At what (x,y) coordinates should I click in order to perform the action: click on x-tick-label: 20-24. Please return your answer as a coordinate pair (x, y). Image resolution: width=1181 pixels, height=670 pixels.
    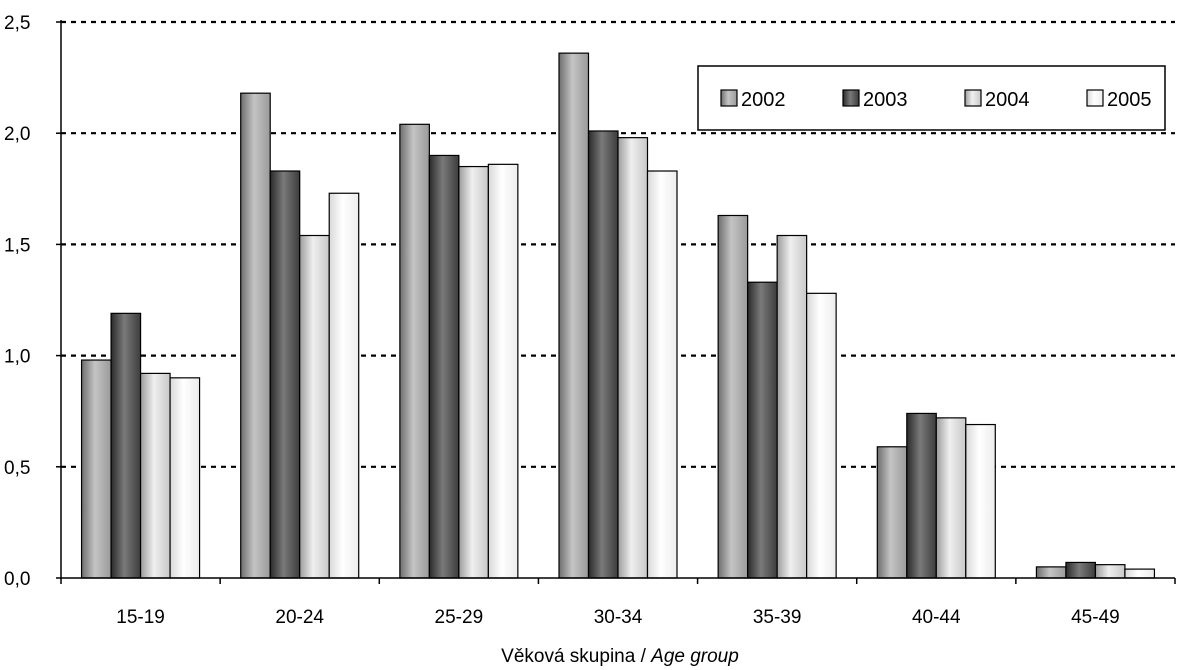
    Looking at the image, I should click on (299, 617).